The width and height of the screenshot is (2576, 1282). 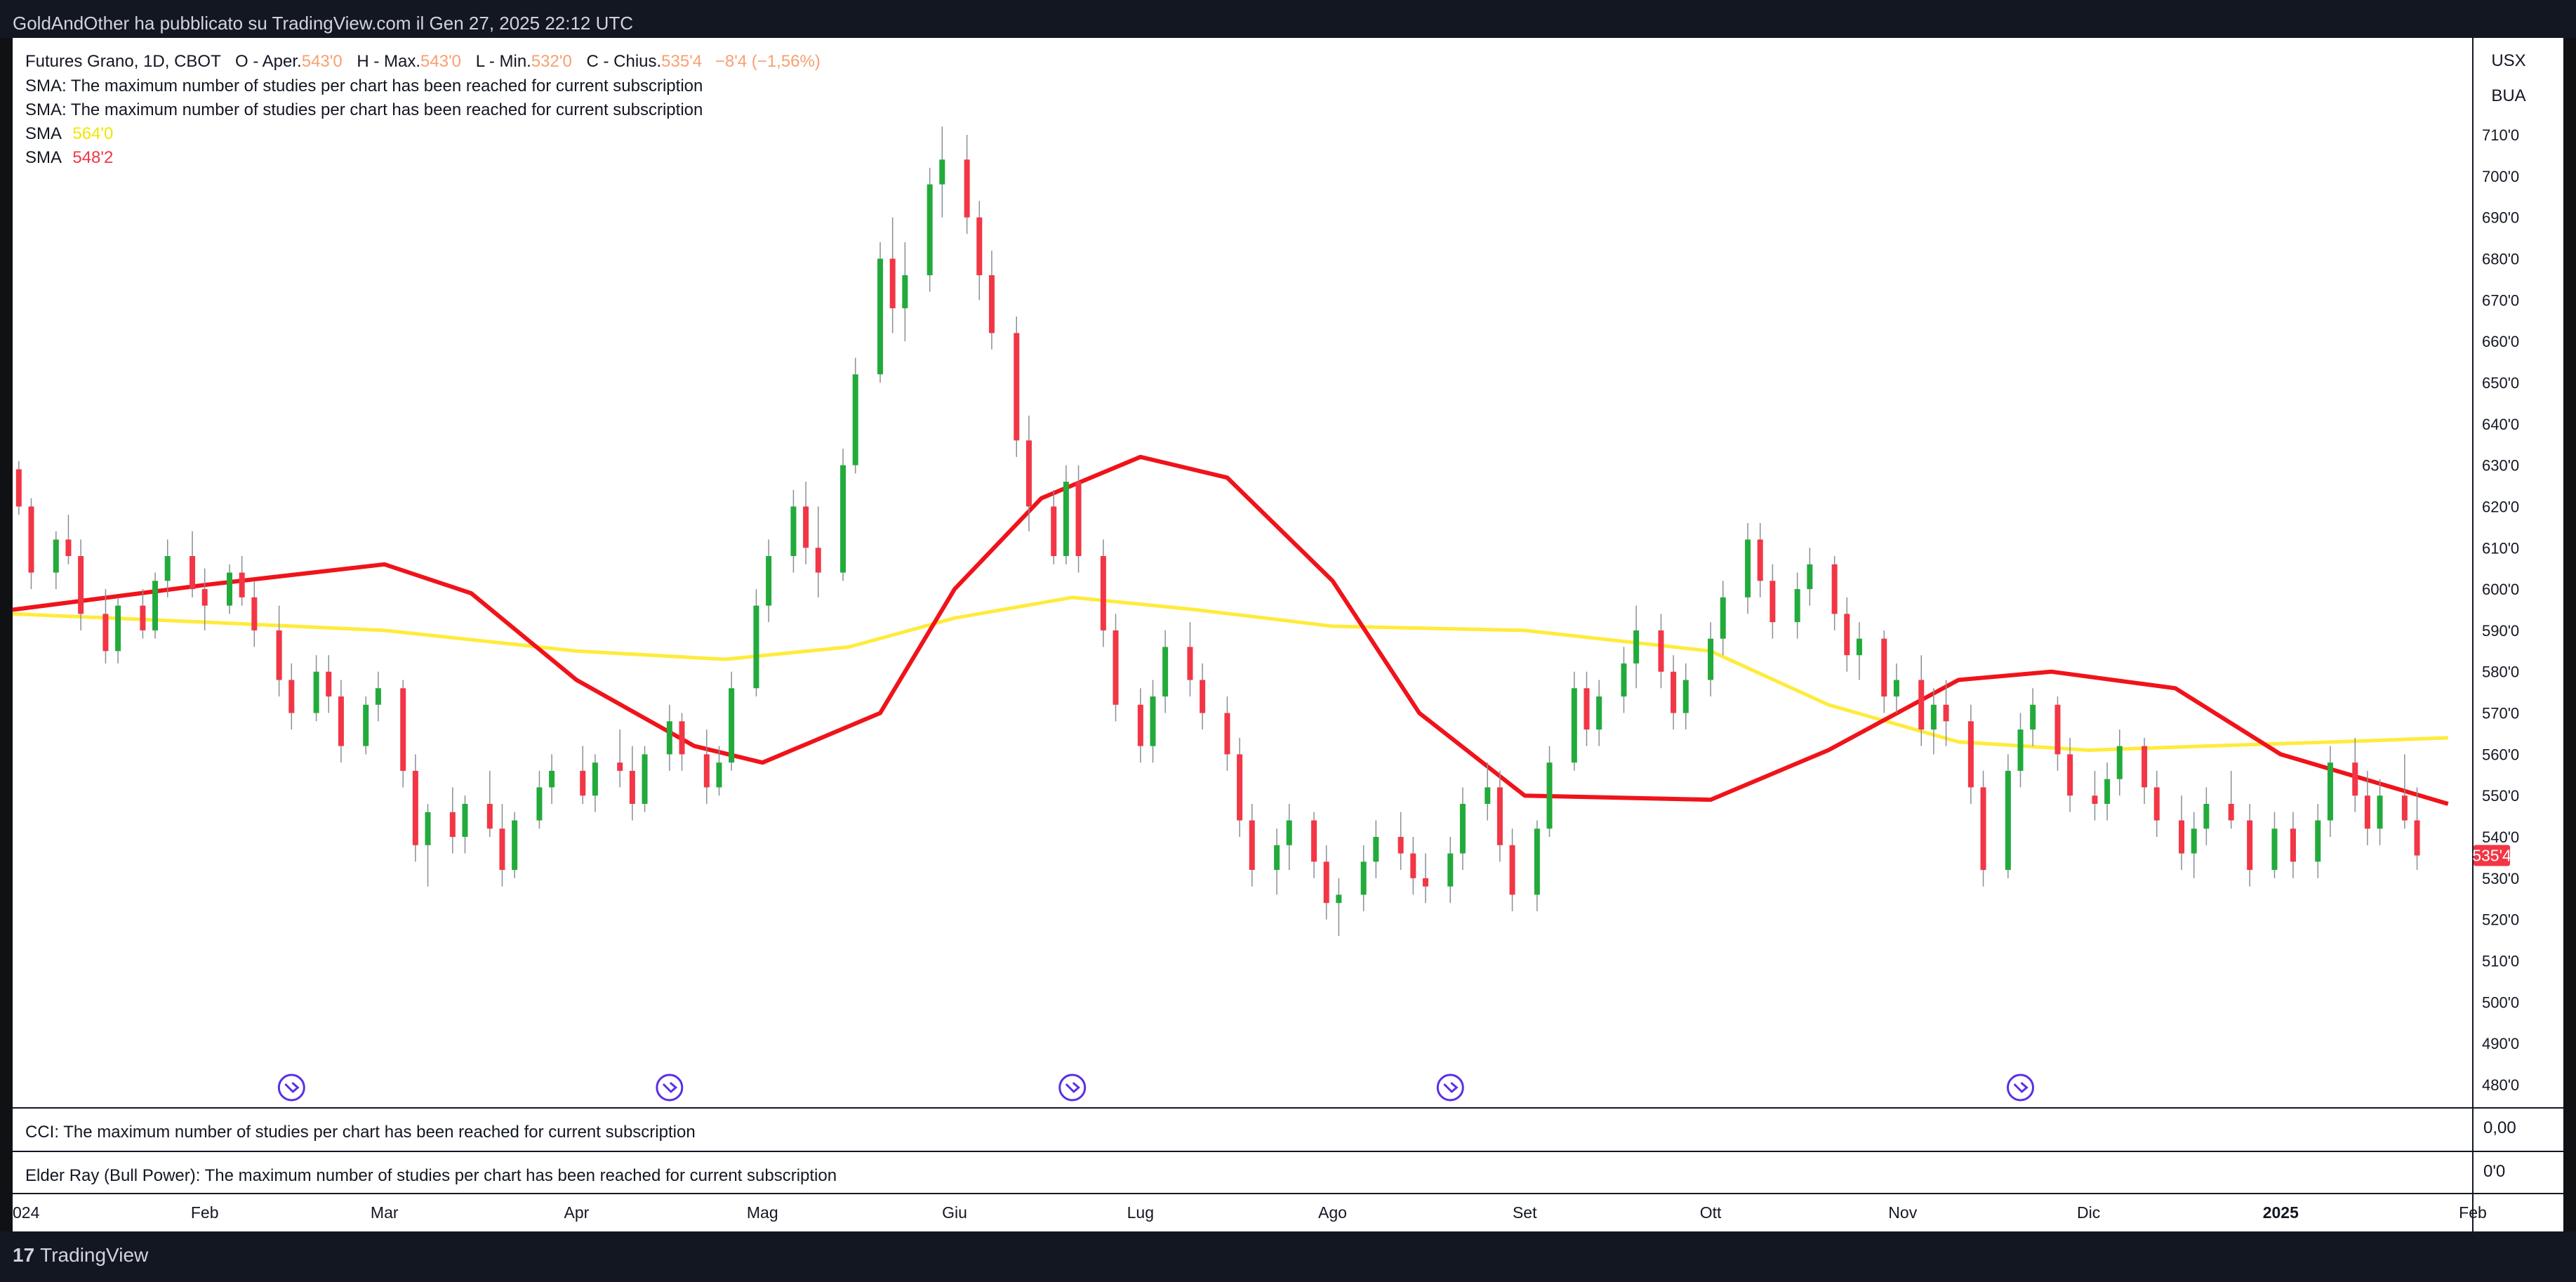 I want to click on time-tick-label: Mag, so click(x=763, y=1212).